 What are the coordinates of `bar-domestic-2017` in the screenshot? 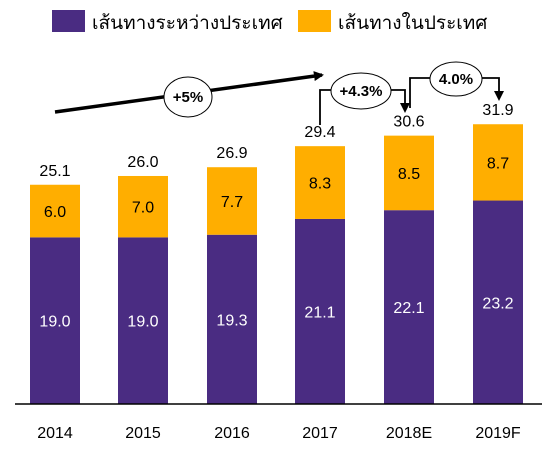 It's located at (320, 182).